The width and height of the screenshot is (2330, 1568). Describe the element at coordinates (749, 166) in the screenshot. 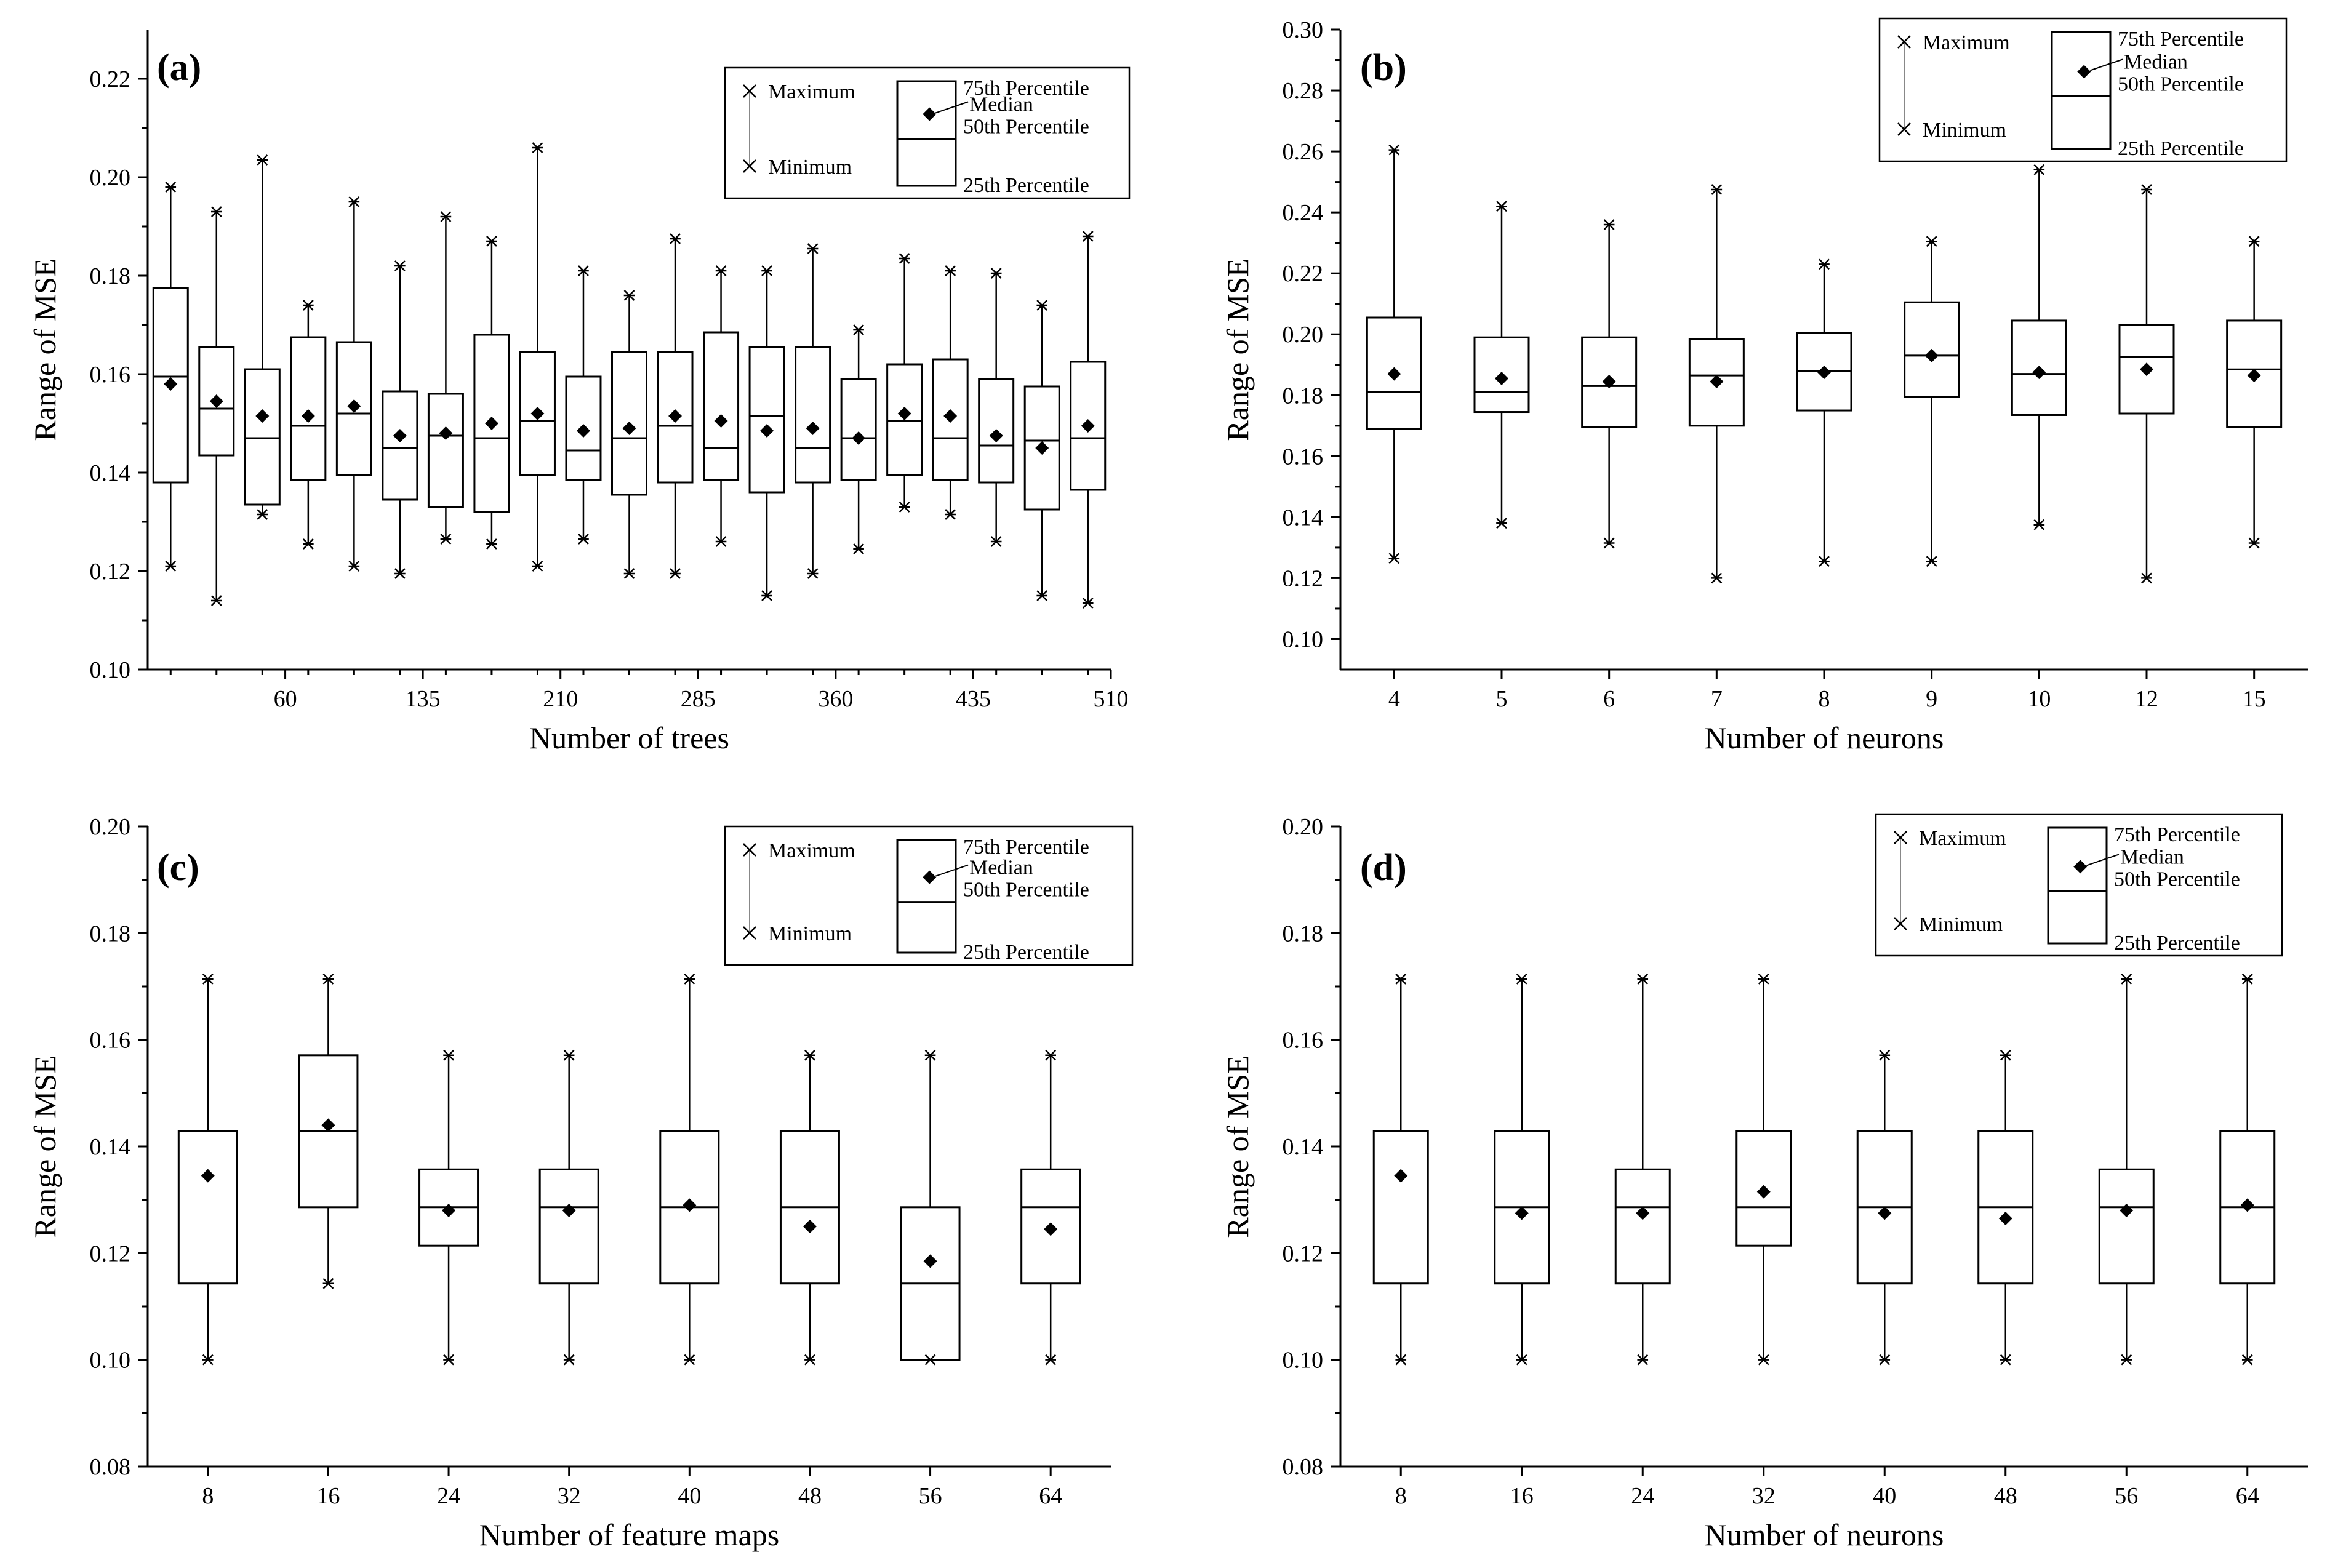

I see `legend-min-marker-b` at that location.